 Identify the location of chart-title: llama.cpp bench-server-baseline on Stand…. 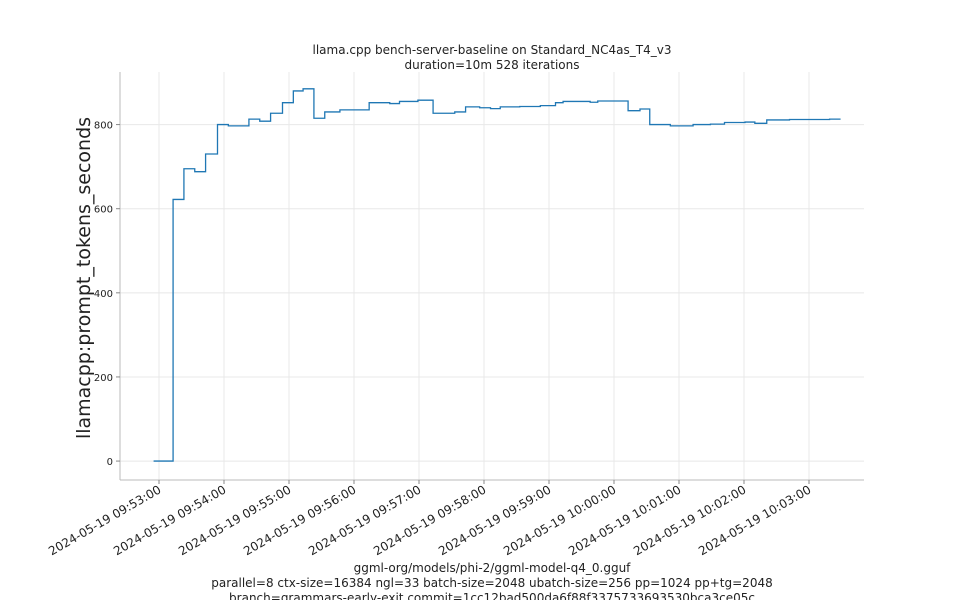
(492, 50).